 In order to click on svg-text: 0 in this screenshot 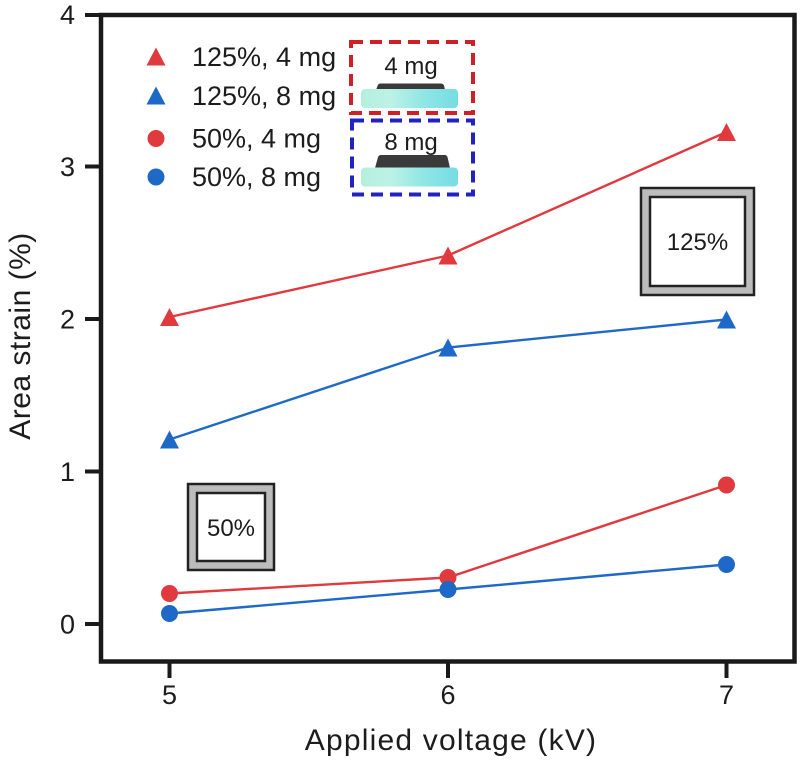, I will do `click(67, 625)`.